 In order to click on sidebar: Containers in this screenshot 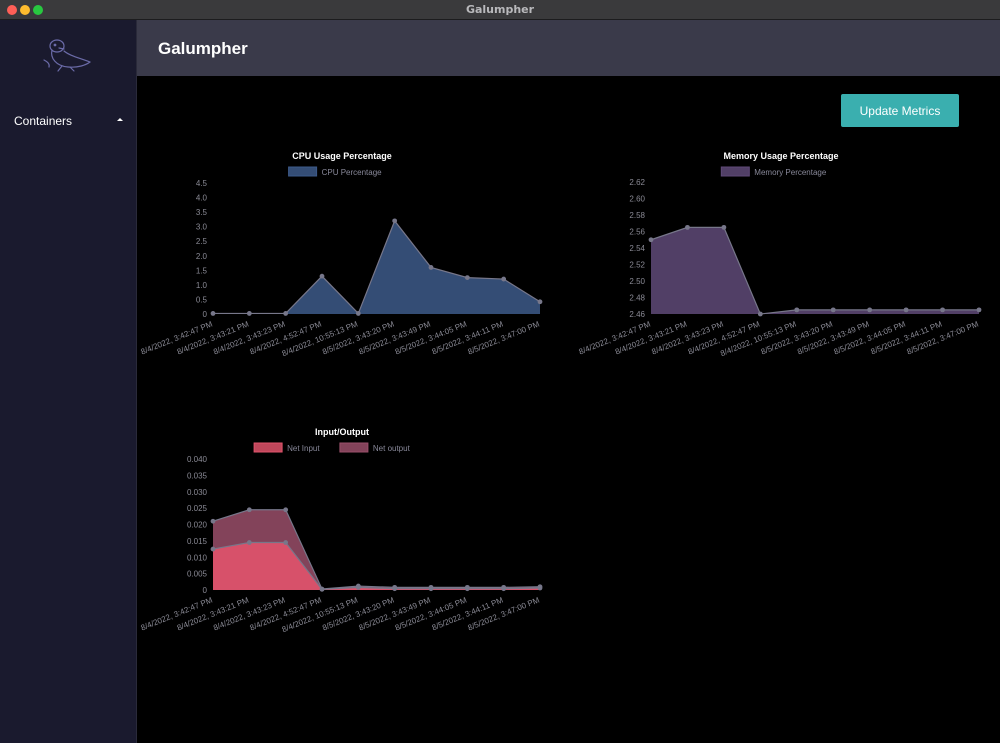, I will do `click(68, 381)`.